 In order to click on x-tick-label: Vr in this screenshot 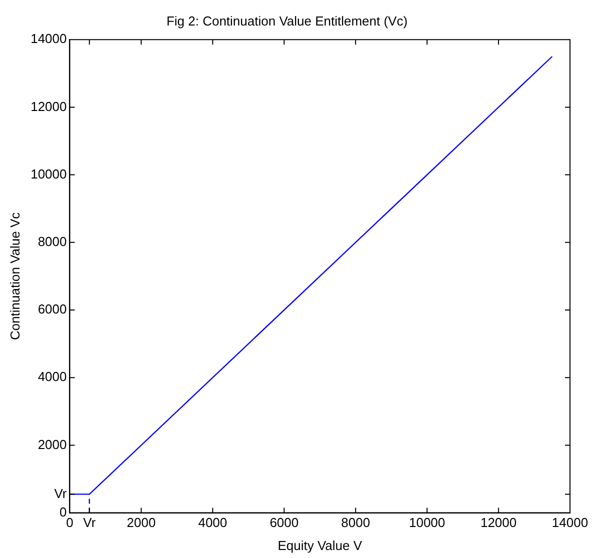, I will do `click(89, 522)`.